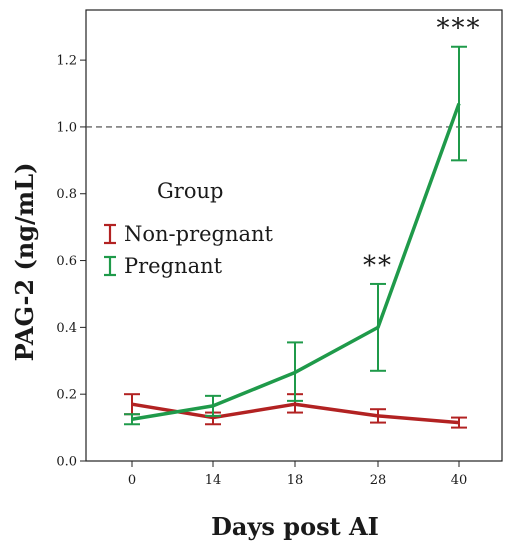 Image resolution: width=512 pixels, height=550 pixels. I want to click on y-tick-label: 1.2, so click(66, 61).